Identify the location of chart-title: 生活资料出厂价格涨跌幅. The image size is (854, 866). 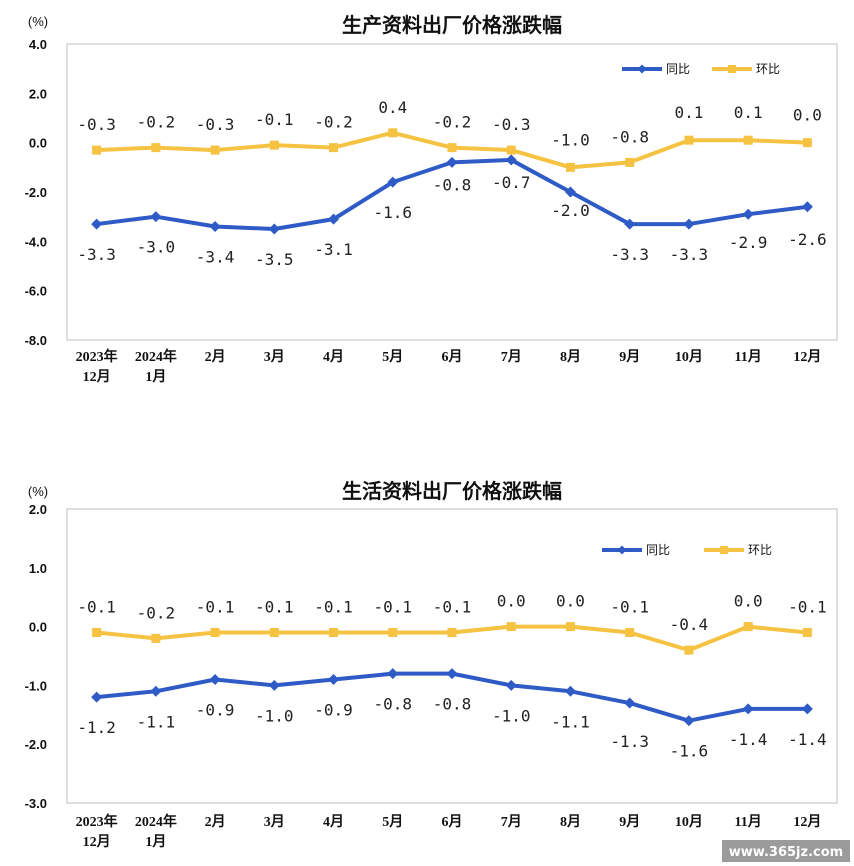
(452, 491).